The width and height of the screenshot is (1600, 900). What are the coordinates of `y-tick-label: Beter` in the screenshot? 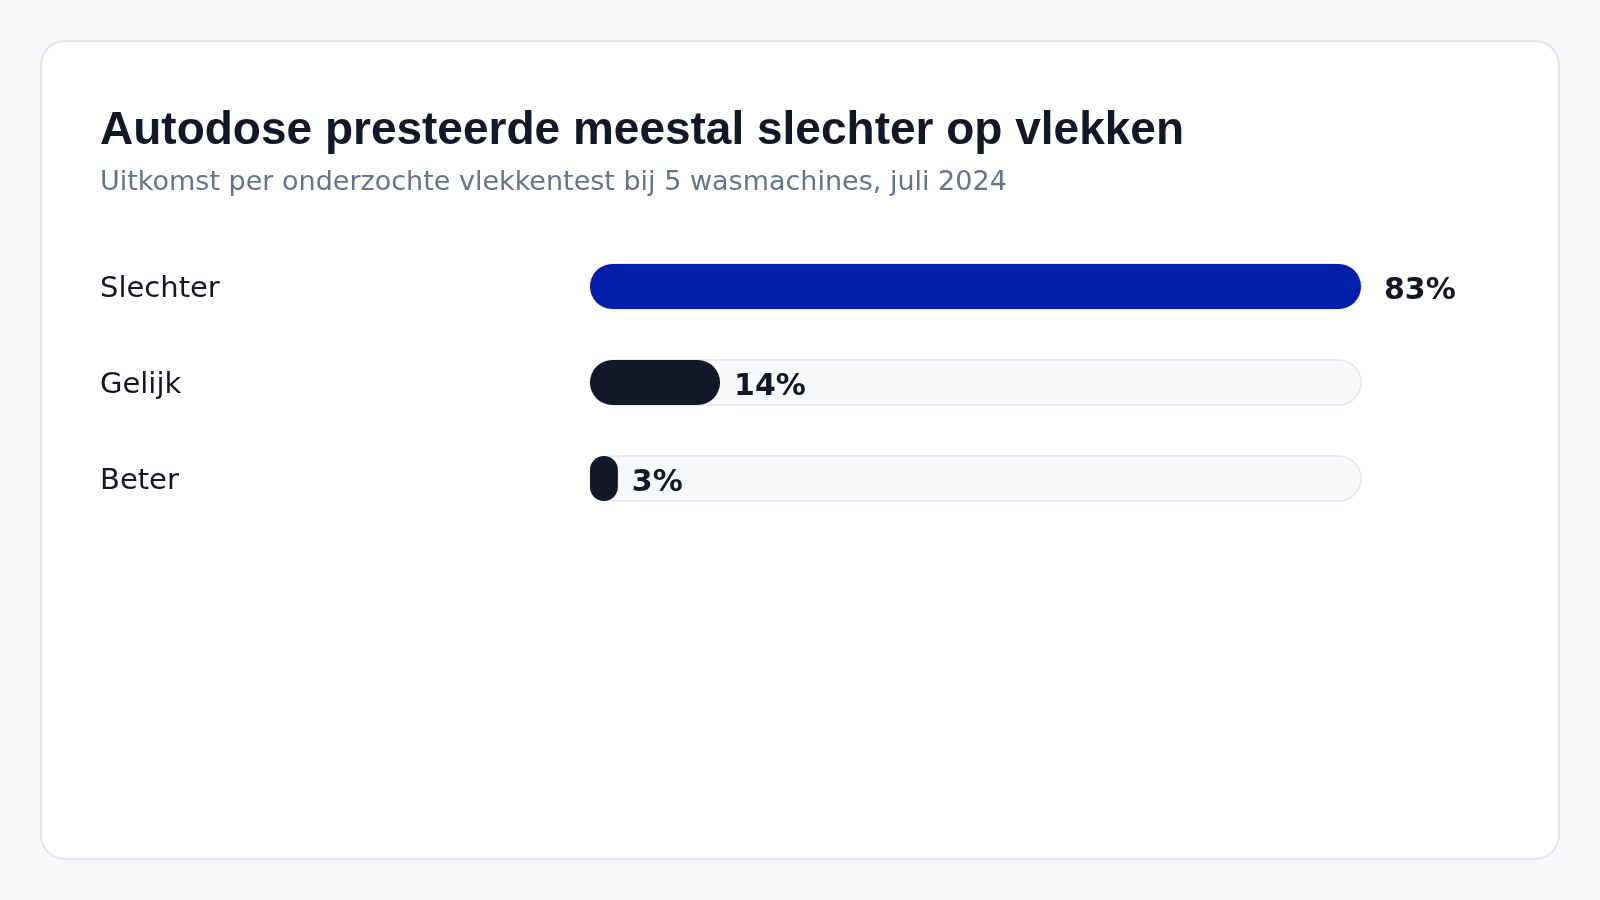 It's located at (139, 478).